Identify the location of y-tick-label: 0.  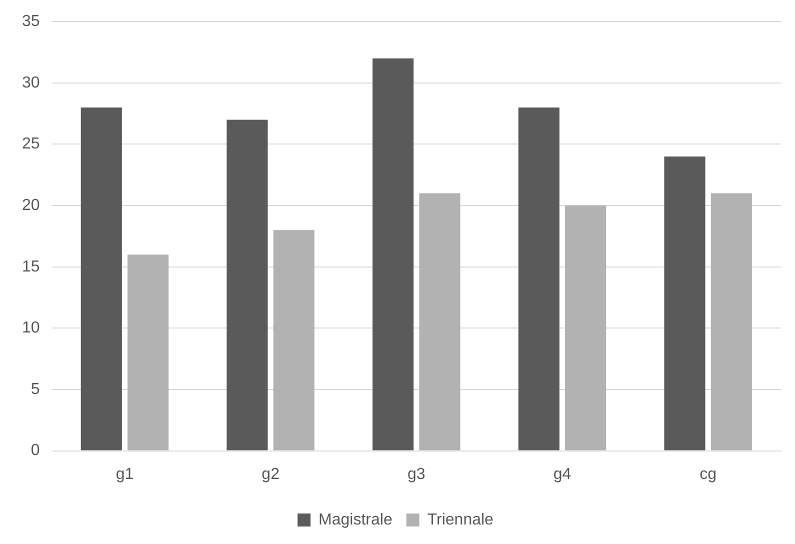
(35, 451).